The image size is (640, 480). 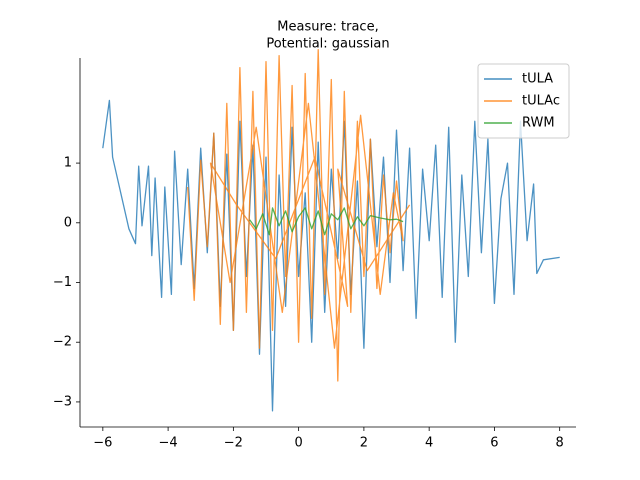 I want to click on legend-box, so click(x=523, y=101).